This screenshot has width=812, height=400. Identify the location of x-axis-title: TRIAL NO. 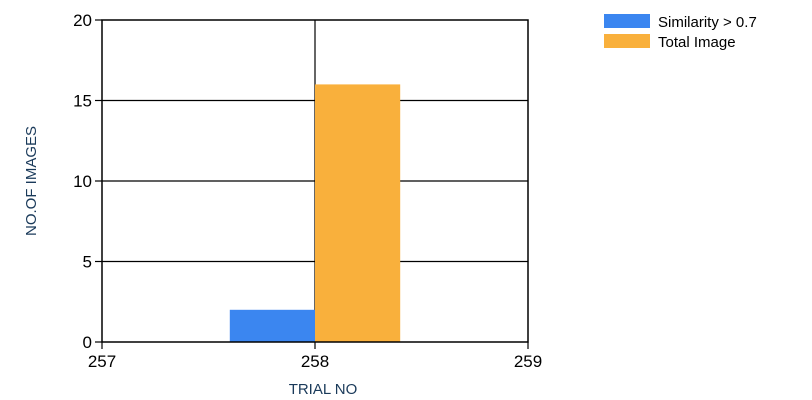
(323, 389).